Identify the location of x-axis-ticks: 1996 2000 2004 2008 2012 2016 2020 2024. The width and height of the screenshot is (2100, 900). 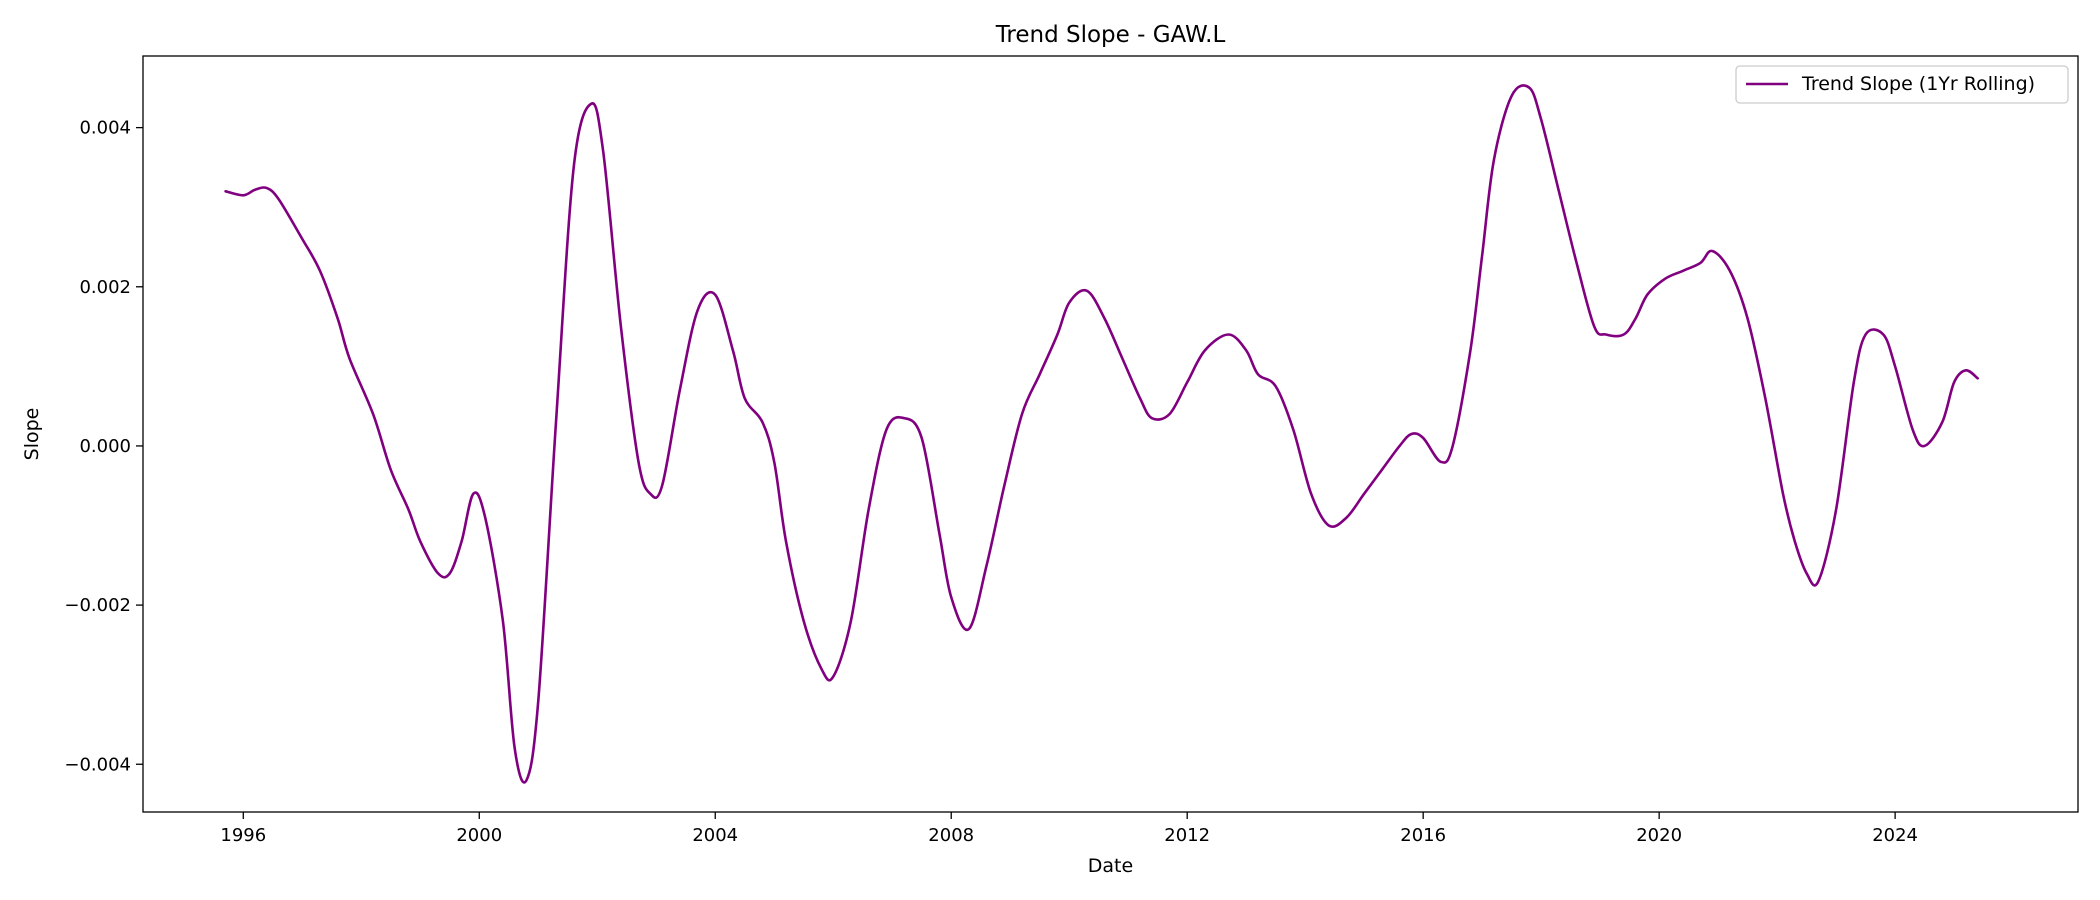
(1069, 829).